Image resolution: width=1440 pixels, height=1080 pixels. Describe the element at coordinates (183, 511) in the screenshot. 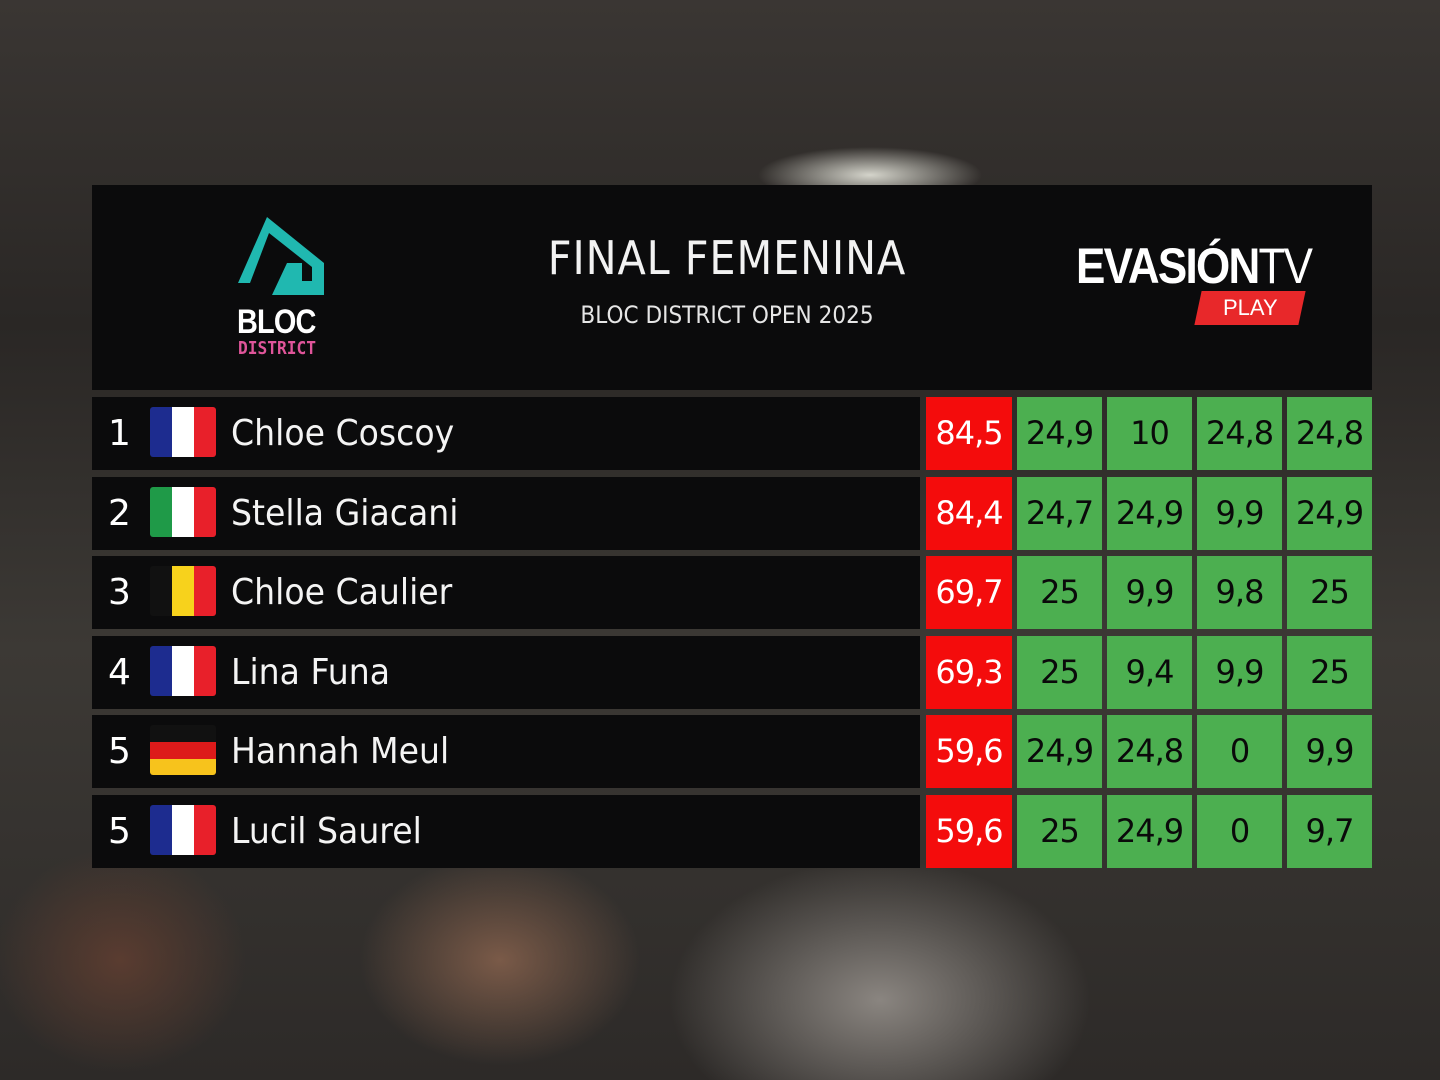

I see `italy-flag-icon` at that location.